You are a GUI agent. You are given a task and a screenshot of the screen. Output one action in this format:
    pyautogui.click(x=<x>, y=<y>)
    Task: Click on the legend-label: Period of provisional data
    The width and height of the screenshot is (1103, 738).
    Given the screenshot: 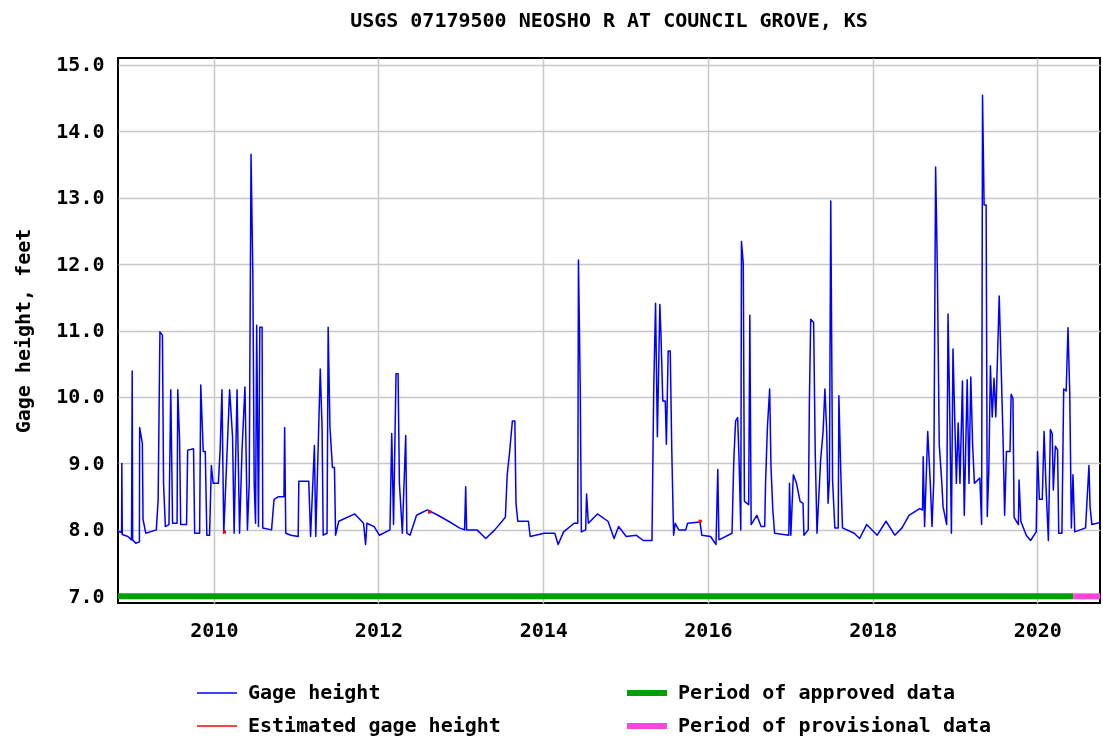 What is the action you would take?
    pyautogui.click(x=835, y=725)
    